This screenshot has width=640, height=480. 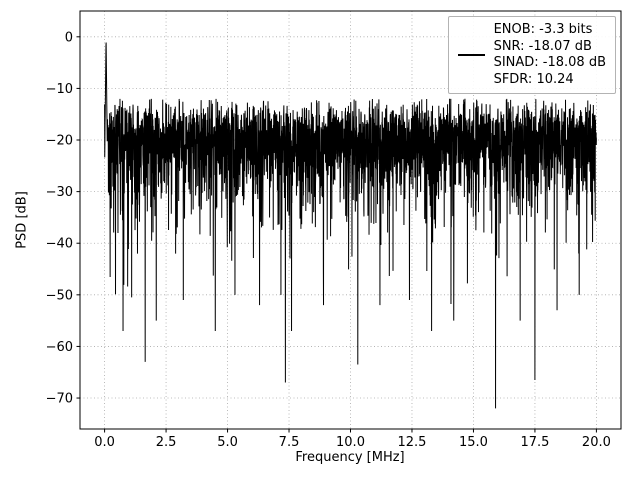 What do you see at coordinates (59, 192) in the screenshot?
I see `y-tick-label: −30` at bounding box center [59, 192].